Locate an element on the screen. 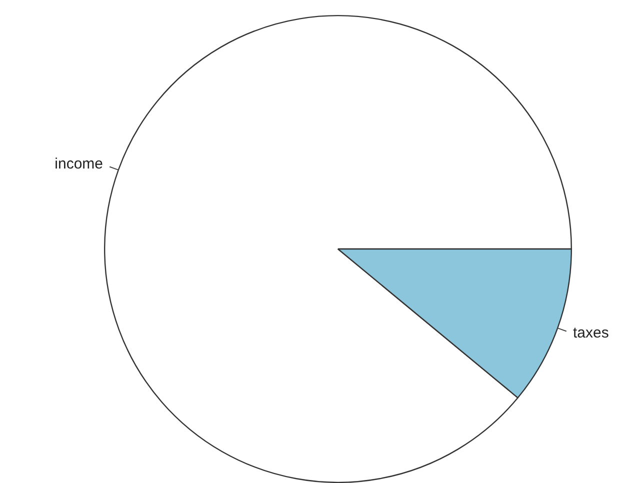  slice-label: income is located at coordinates (79, 164).